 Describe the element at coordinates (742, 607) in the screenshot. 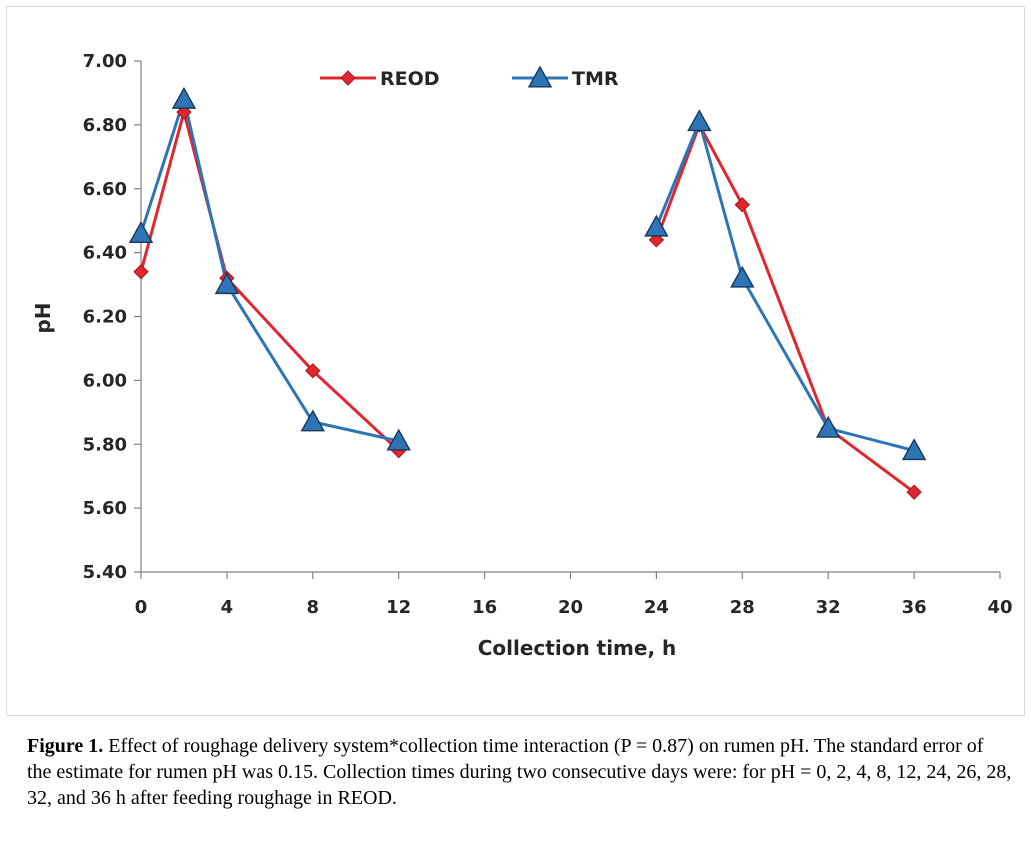

I see `x-tick-label: 28` at that location.